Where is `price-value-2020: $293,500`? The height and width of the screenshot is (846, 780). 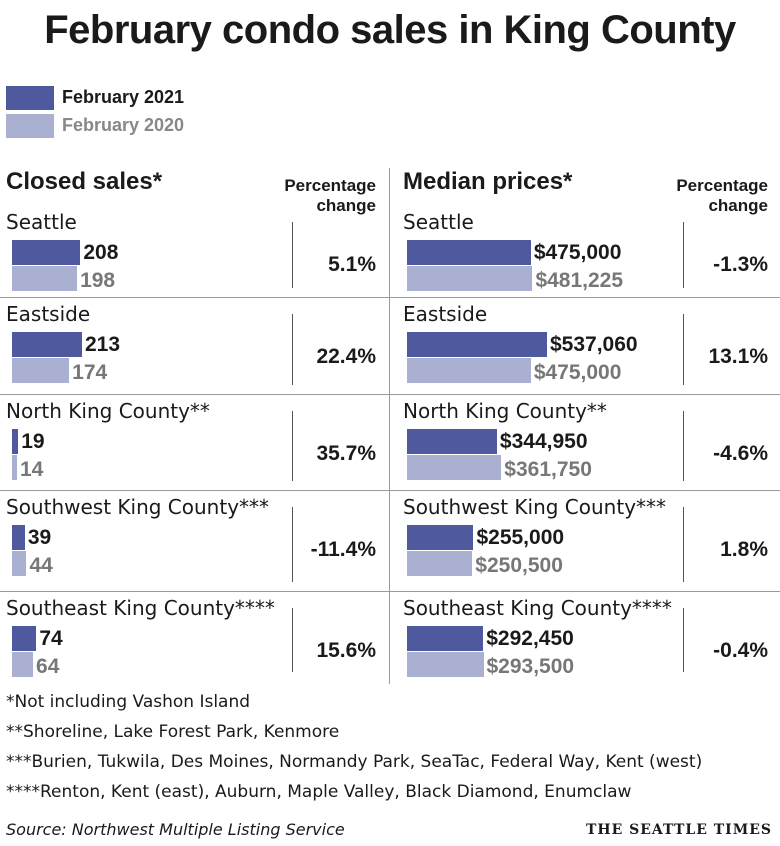 price-value-2020: $293,500 is located at coordinates (530, 666).